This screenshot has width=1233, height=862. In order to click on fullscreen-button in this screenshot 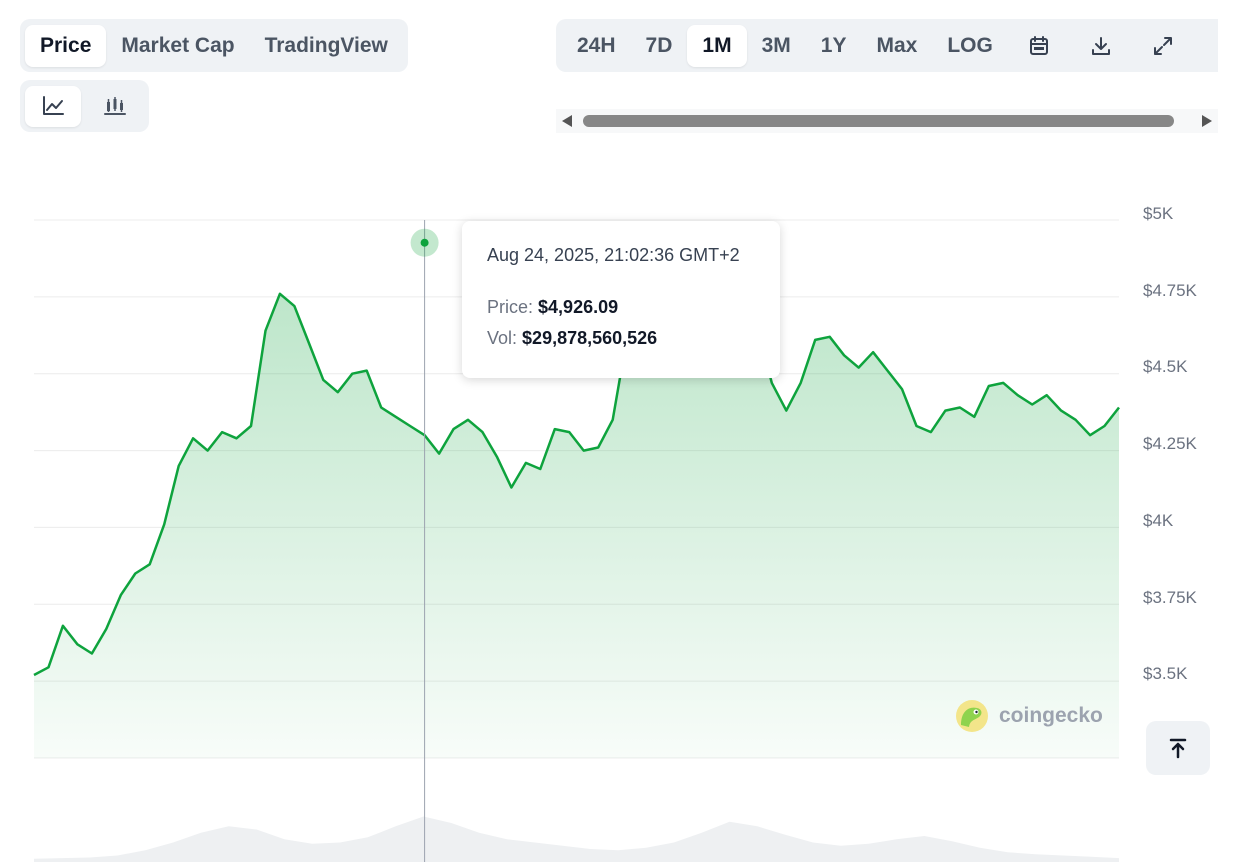, I will do `click(1163, 46)`.